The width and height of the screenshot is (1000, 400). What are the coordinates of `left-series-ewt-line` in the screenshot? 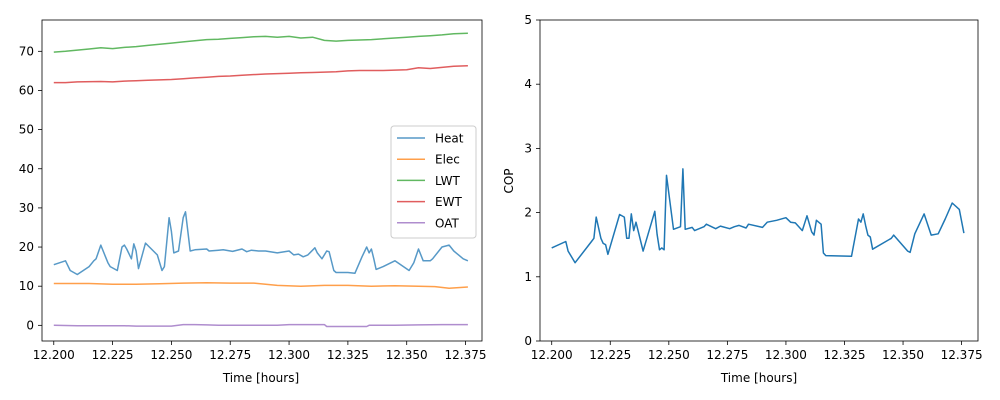 It's located at (260, 74).